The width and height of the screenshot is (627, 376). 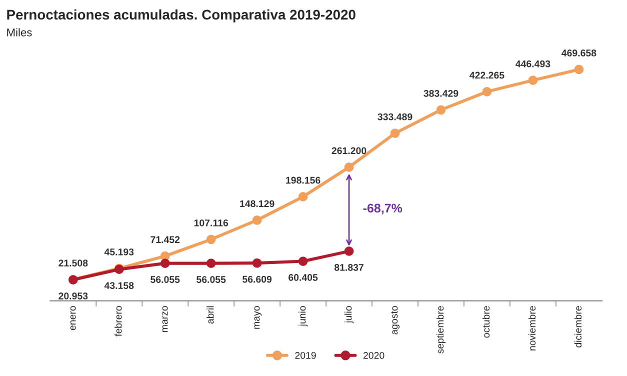 What do you see at coordinates (349, 150) in the screenshot?
I see `data-label: 261.200` at bounding box center [349, 150].